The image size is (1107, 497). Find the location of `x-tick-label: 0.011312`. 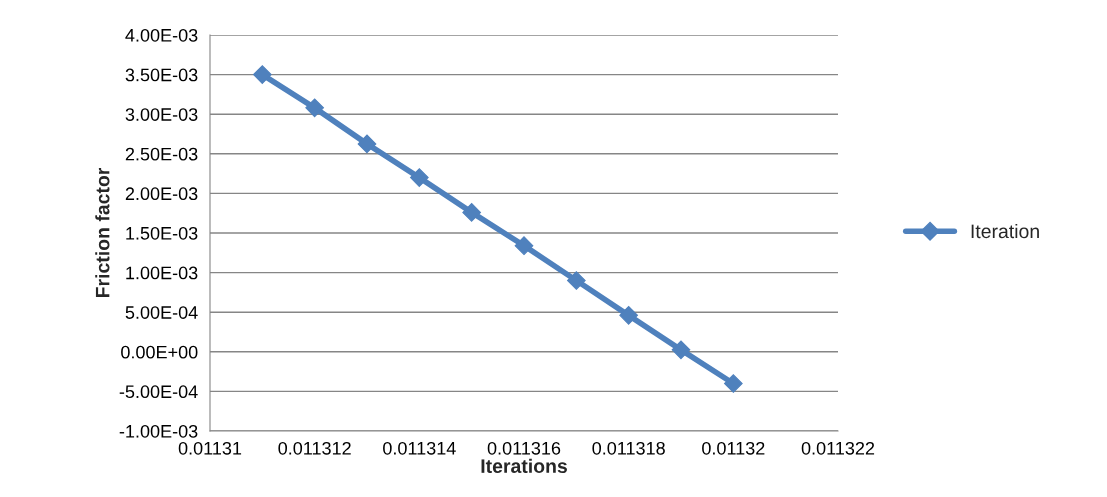

x-tick-label: 0.011312 is located at coordinates (314, 448).